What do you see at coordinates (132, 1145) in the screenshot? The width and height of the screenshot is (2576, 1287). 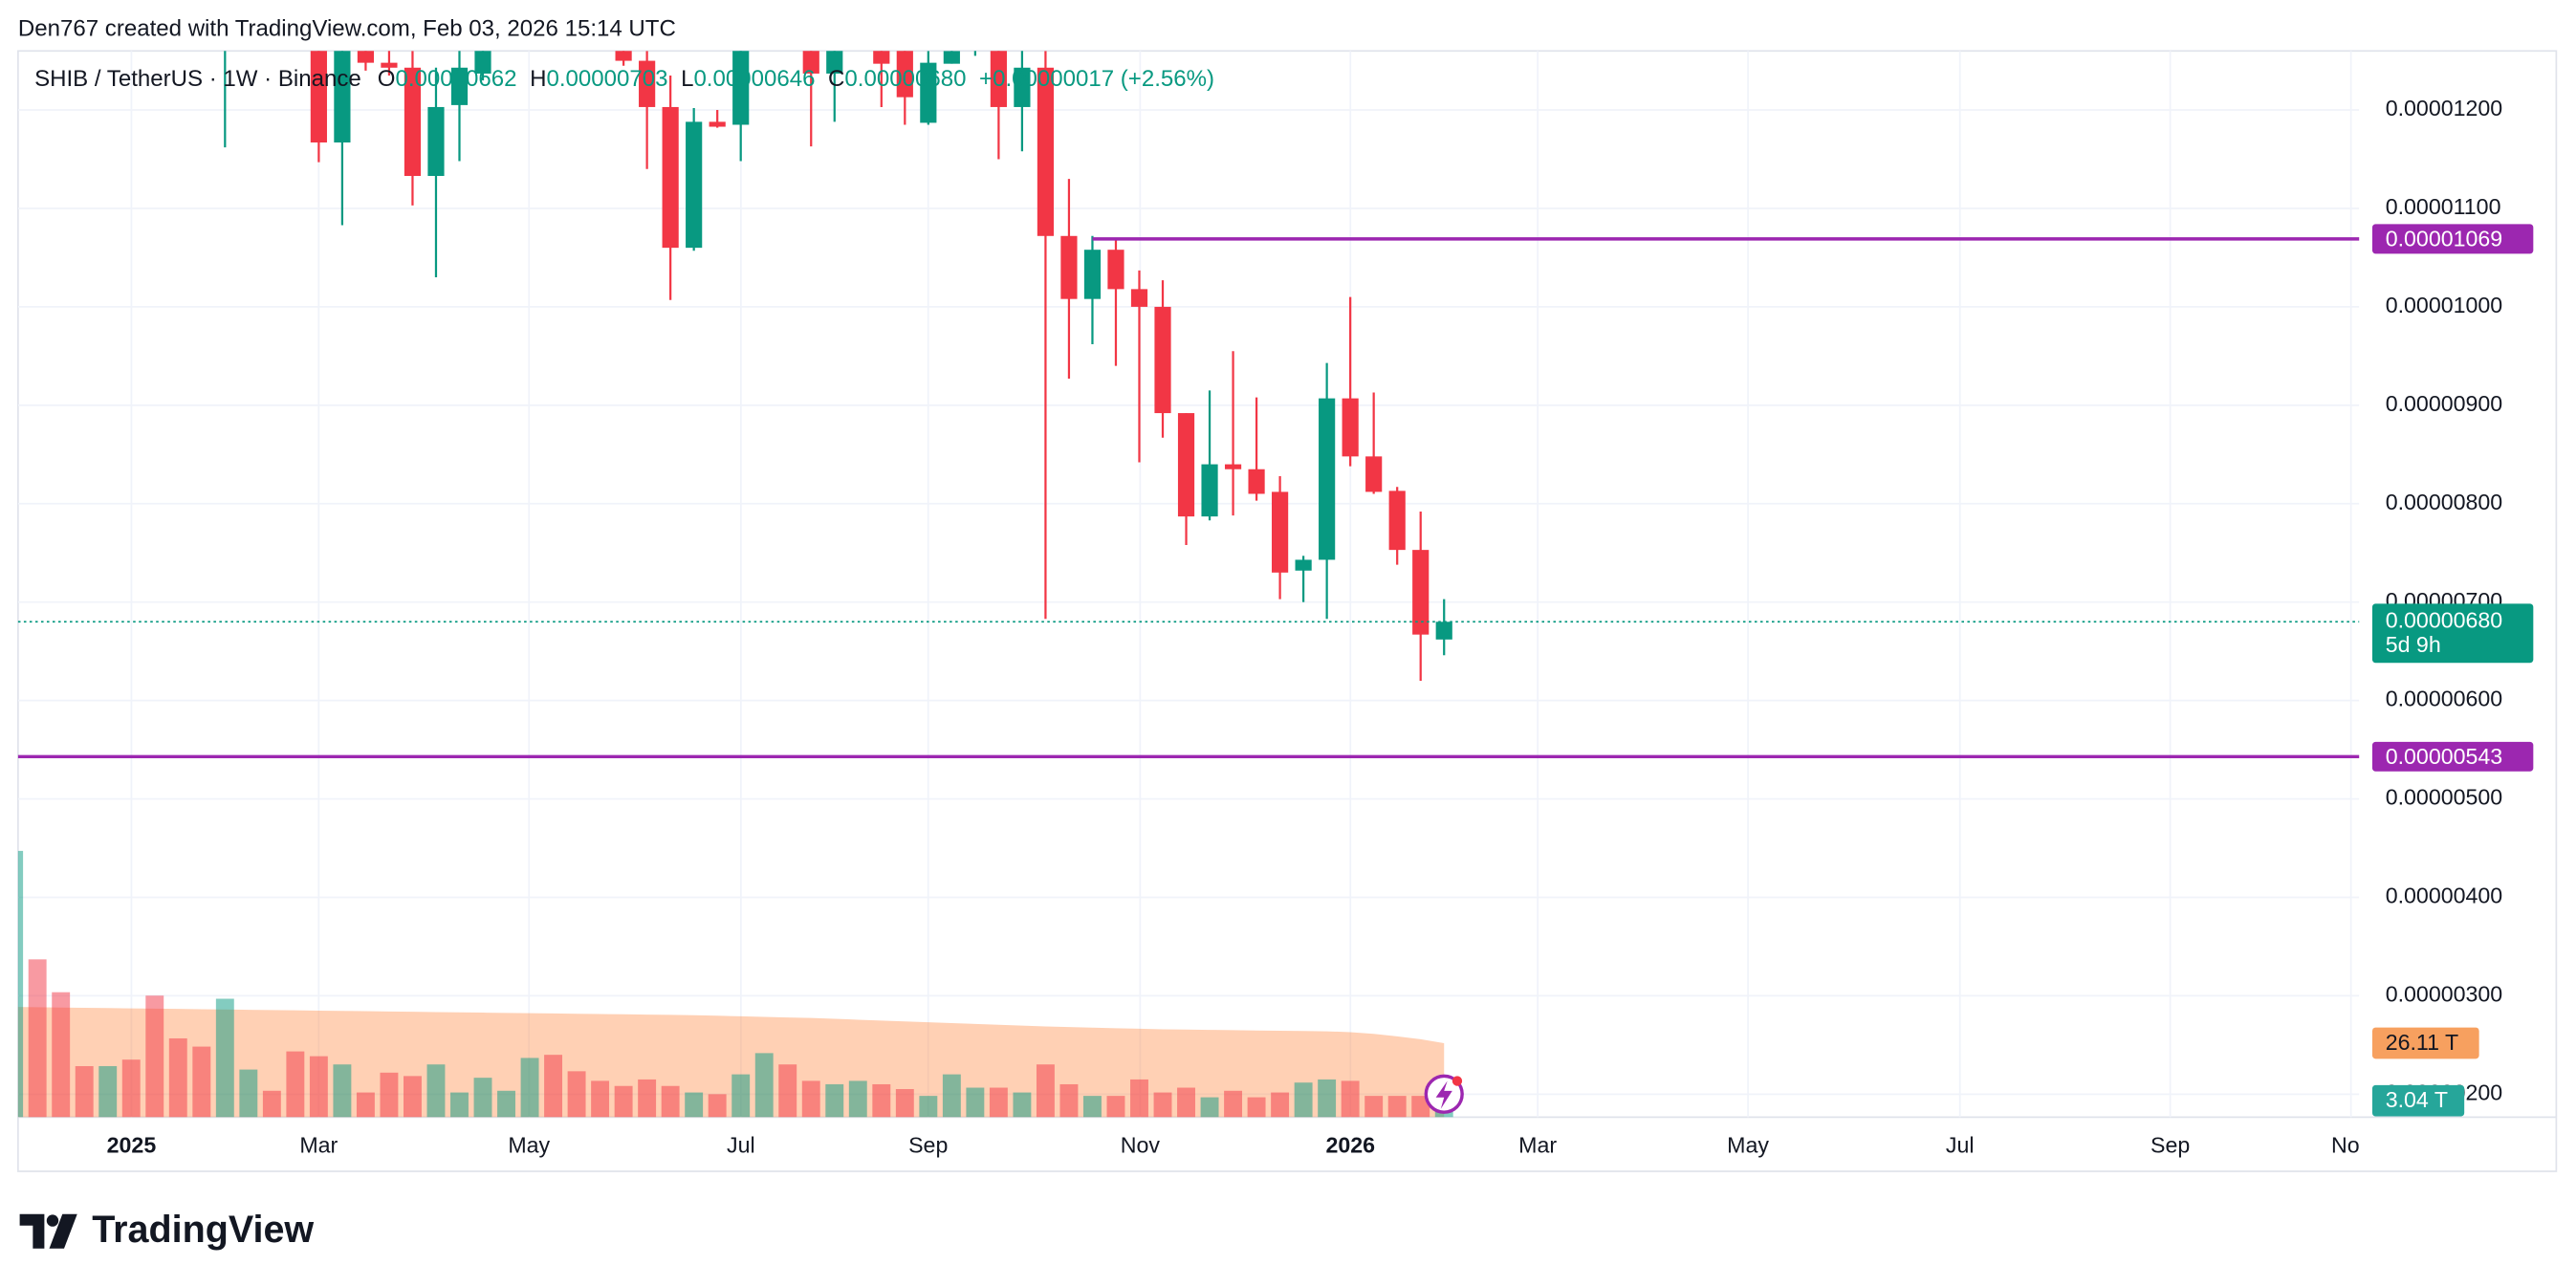 I see `x-tick-label: 2025` at bounding box center [132, 1145].